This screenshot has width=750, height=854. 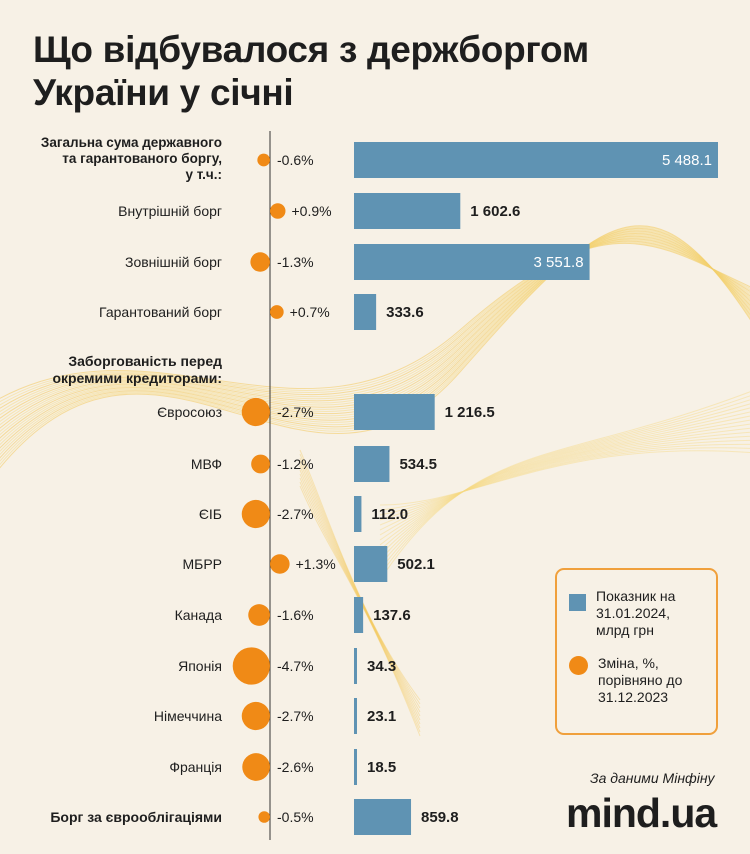 I want to click on category-label: Борг за єврооблігаціями, so click(x=136, y=817).